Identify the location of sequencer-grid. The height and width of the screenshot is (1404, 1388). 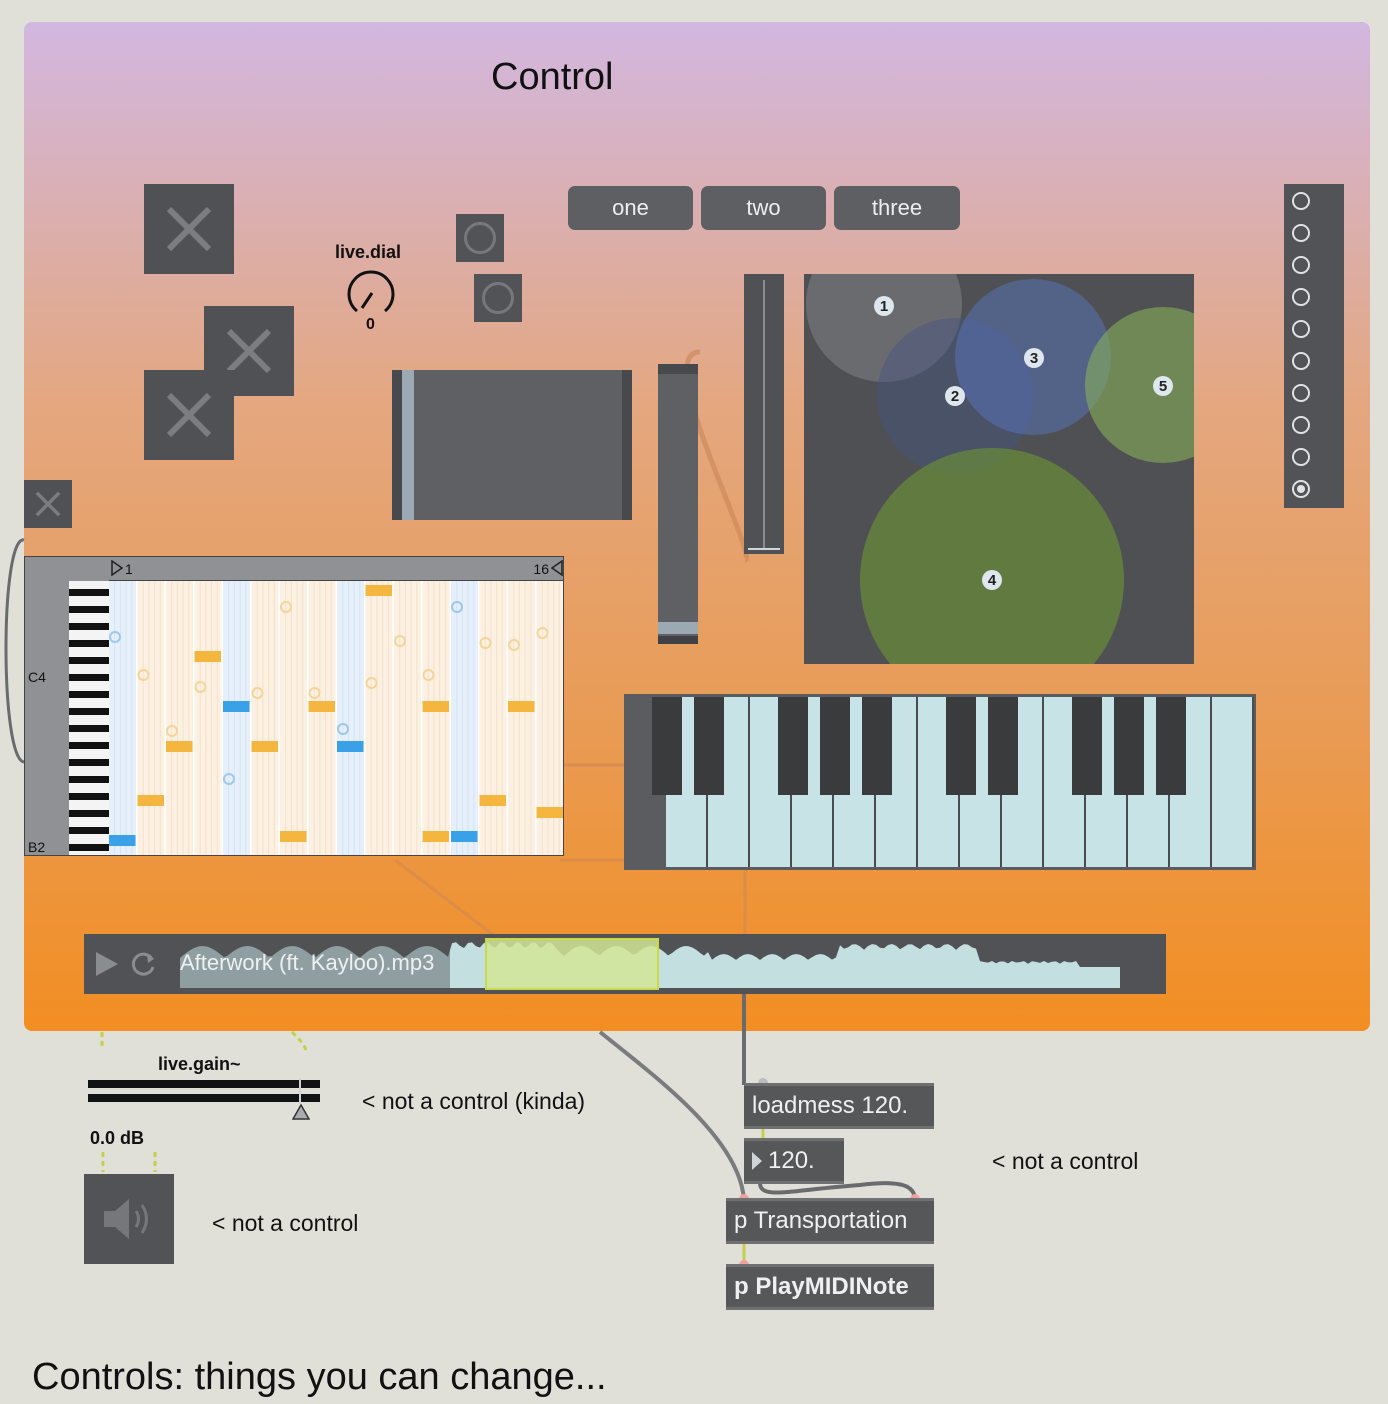
(336, 718).